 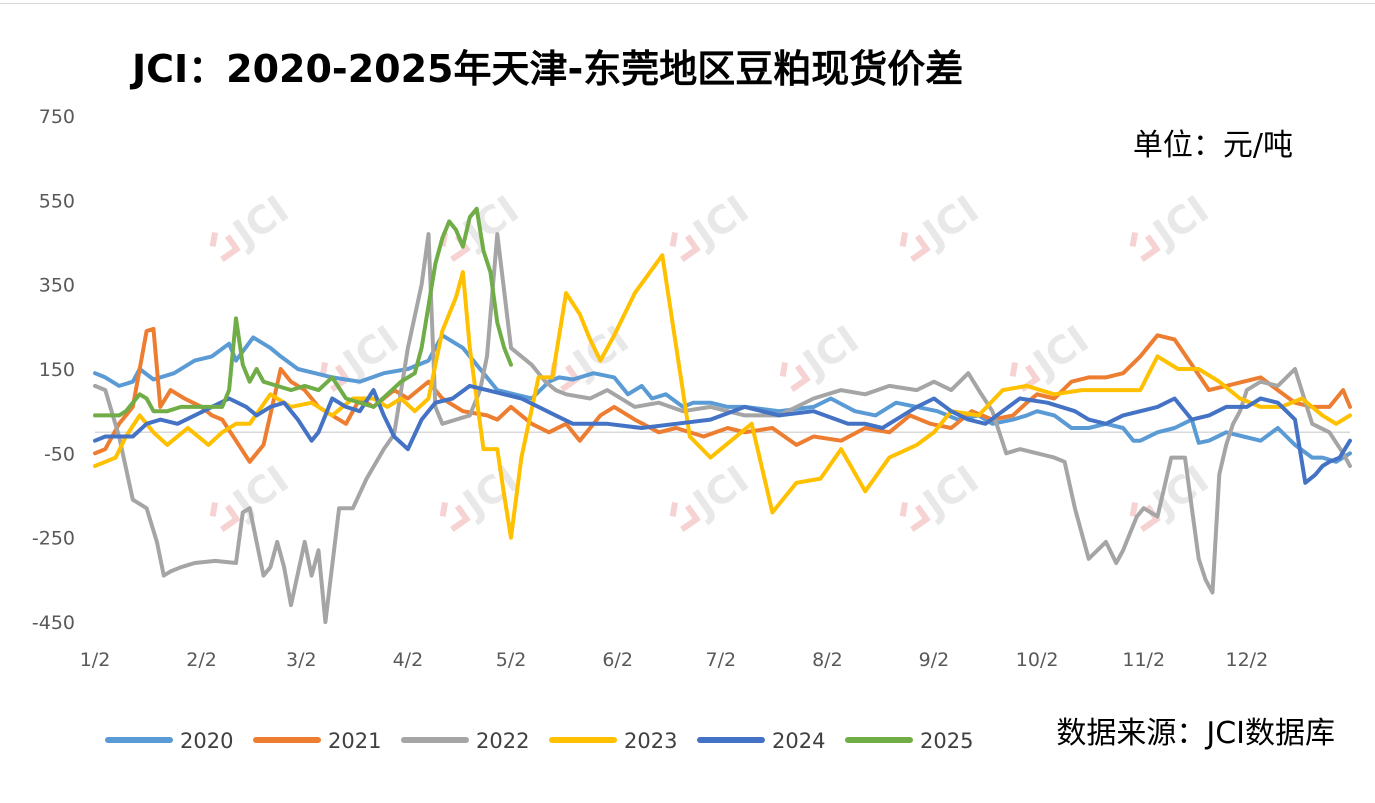 What do you see at coordinates (169, 741) in the screenshot?
I see `legend-item-2020: 2020` at bounding box center [169, 741].